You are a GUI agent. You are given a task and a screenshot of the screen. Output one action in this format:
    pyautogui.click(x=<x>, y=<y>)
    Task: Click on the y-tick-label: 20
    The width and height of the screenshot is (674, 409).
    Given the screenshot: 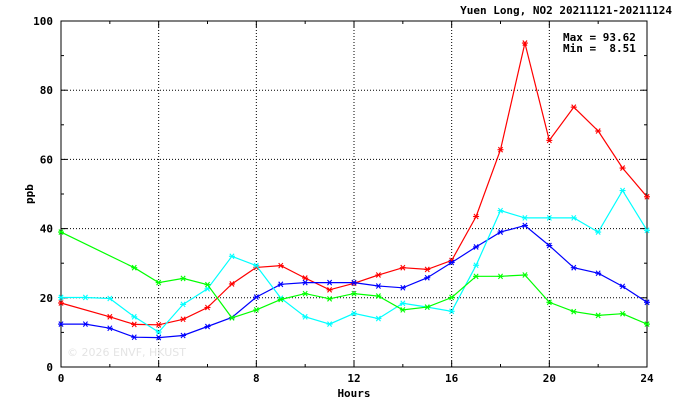 What is the action you would take?
    pyautogui.click(x=46, y=298)
    